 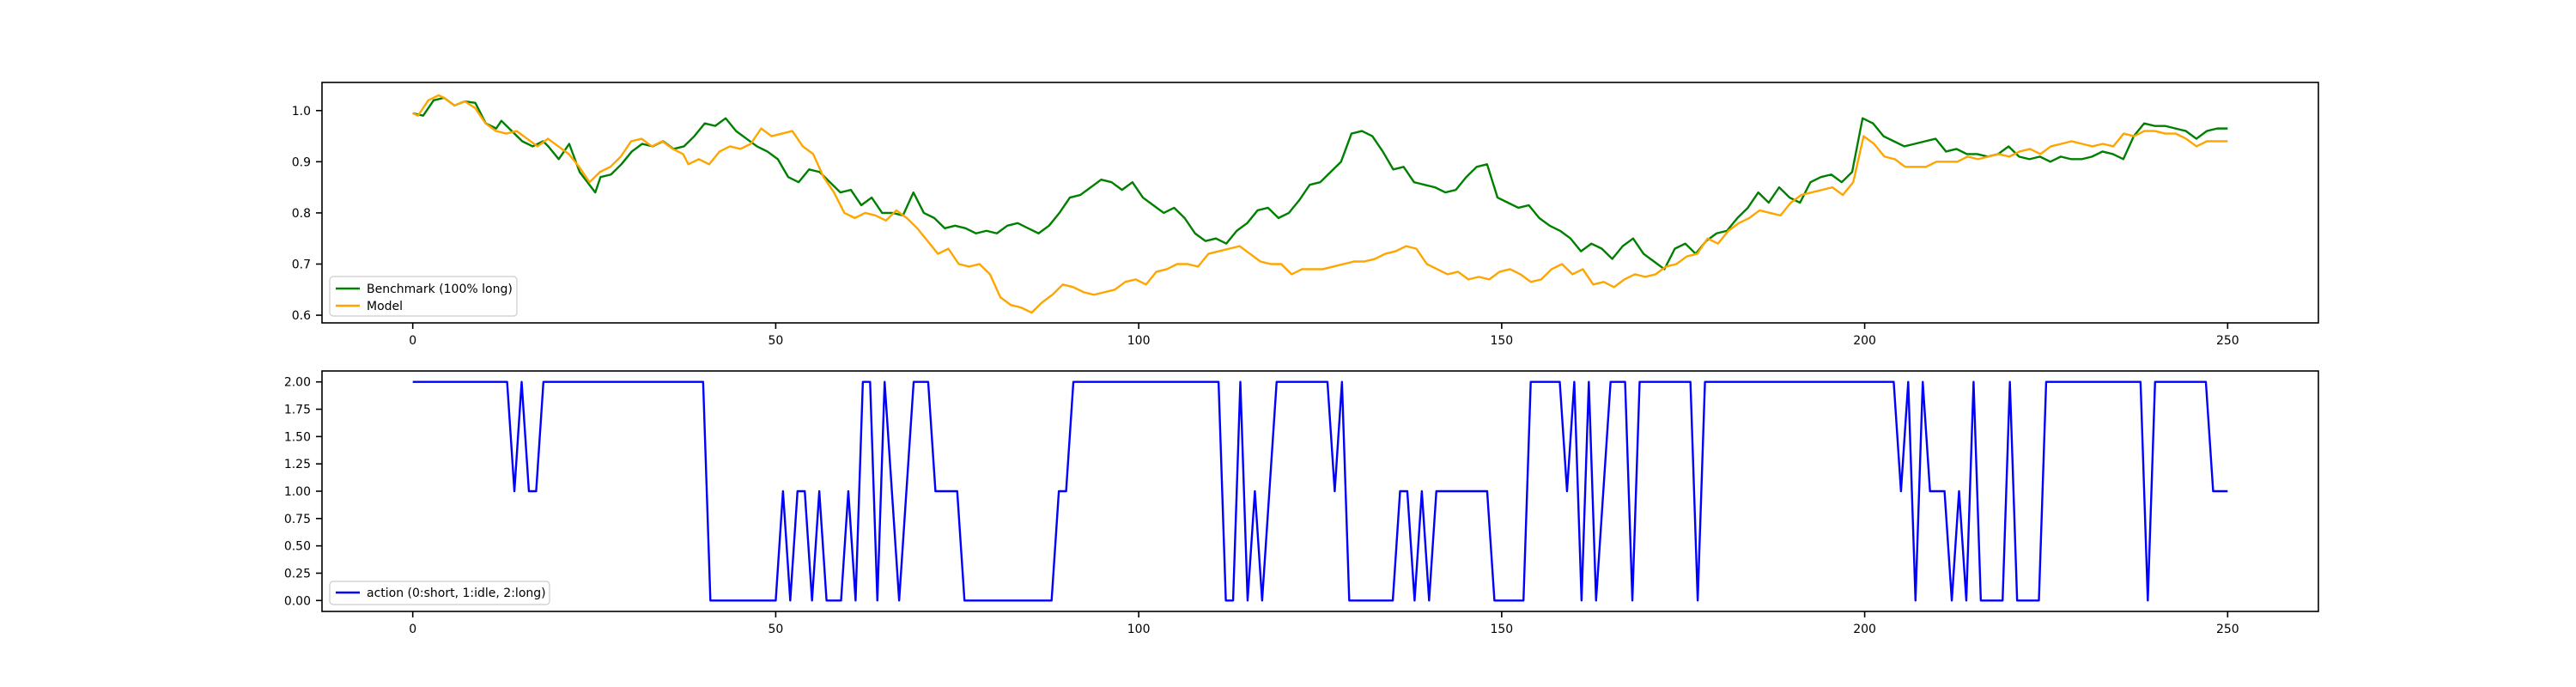 I want to click on y-tick-label: 0.00, so click(x=297, y=601).